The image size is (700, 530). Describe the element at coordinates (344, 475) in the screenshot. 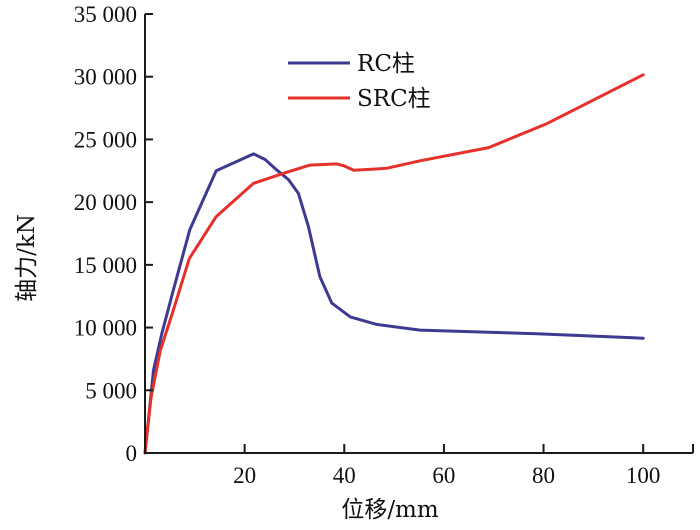

I see `x-tick-label: 40` at that location.